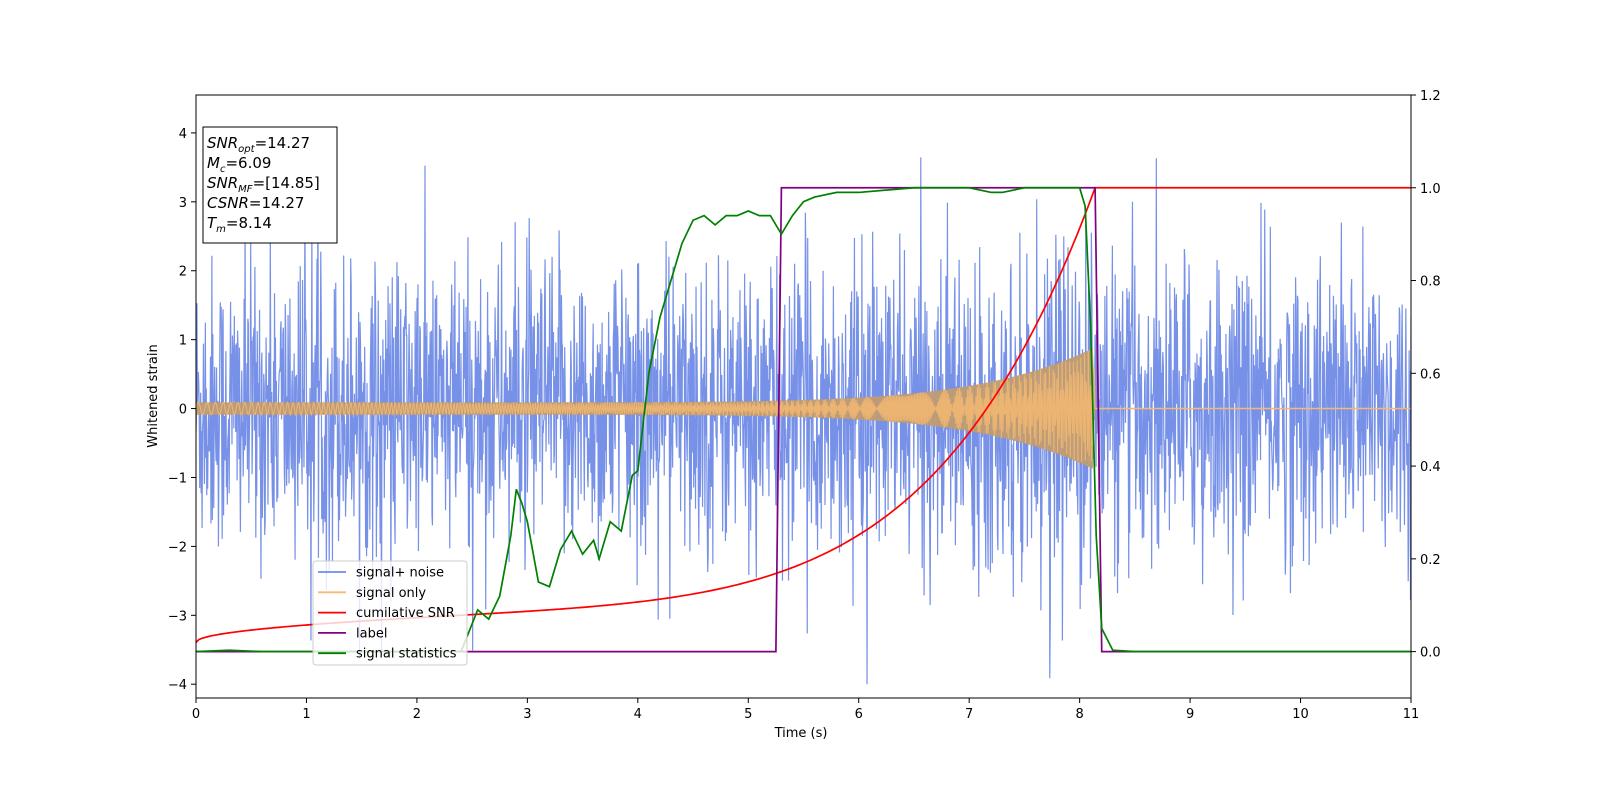 This screenshot has width=1600, height=804. Describe the element at coordinates (183, 341) in the screenshot. I see `y-left-tick-label: 1` at that location.